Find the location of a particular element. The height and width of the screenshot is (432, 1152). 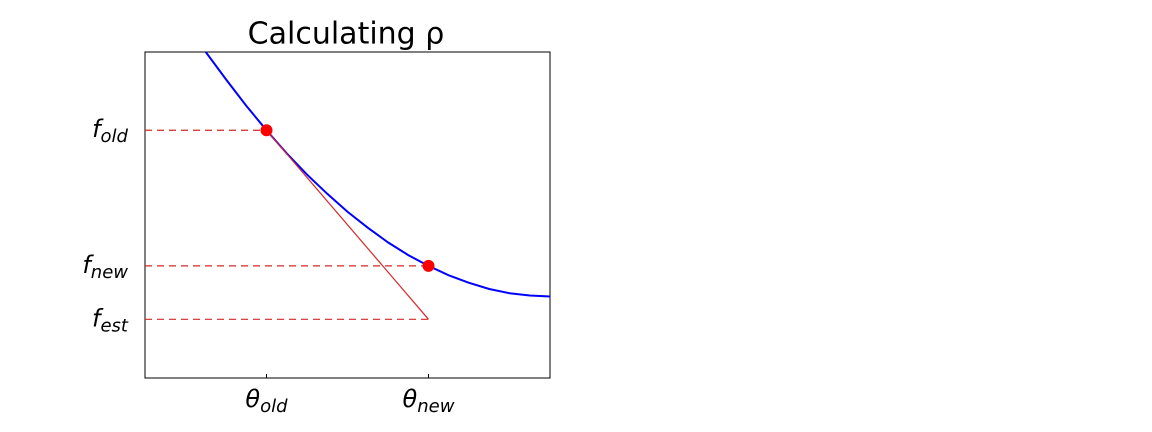

tick-label: θnew is located at coordinates (429, 401).